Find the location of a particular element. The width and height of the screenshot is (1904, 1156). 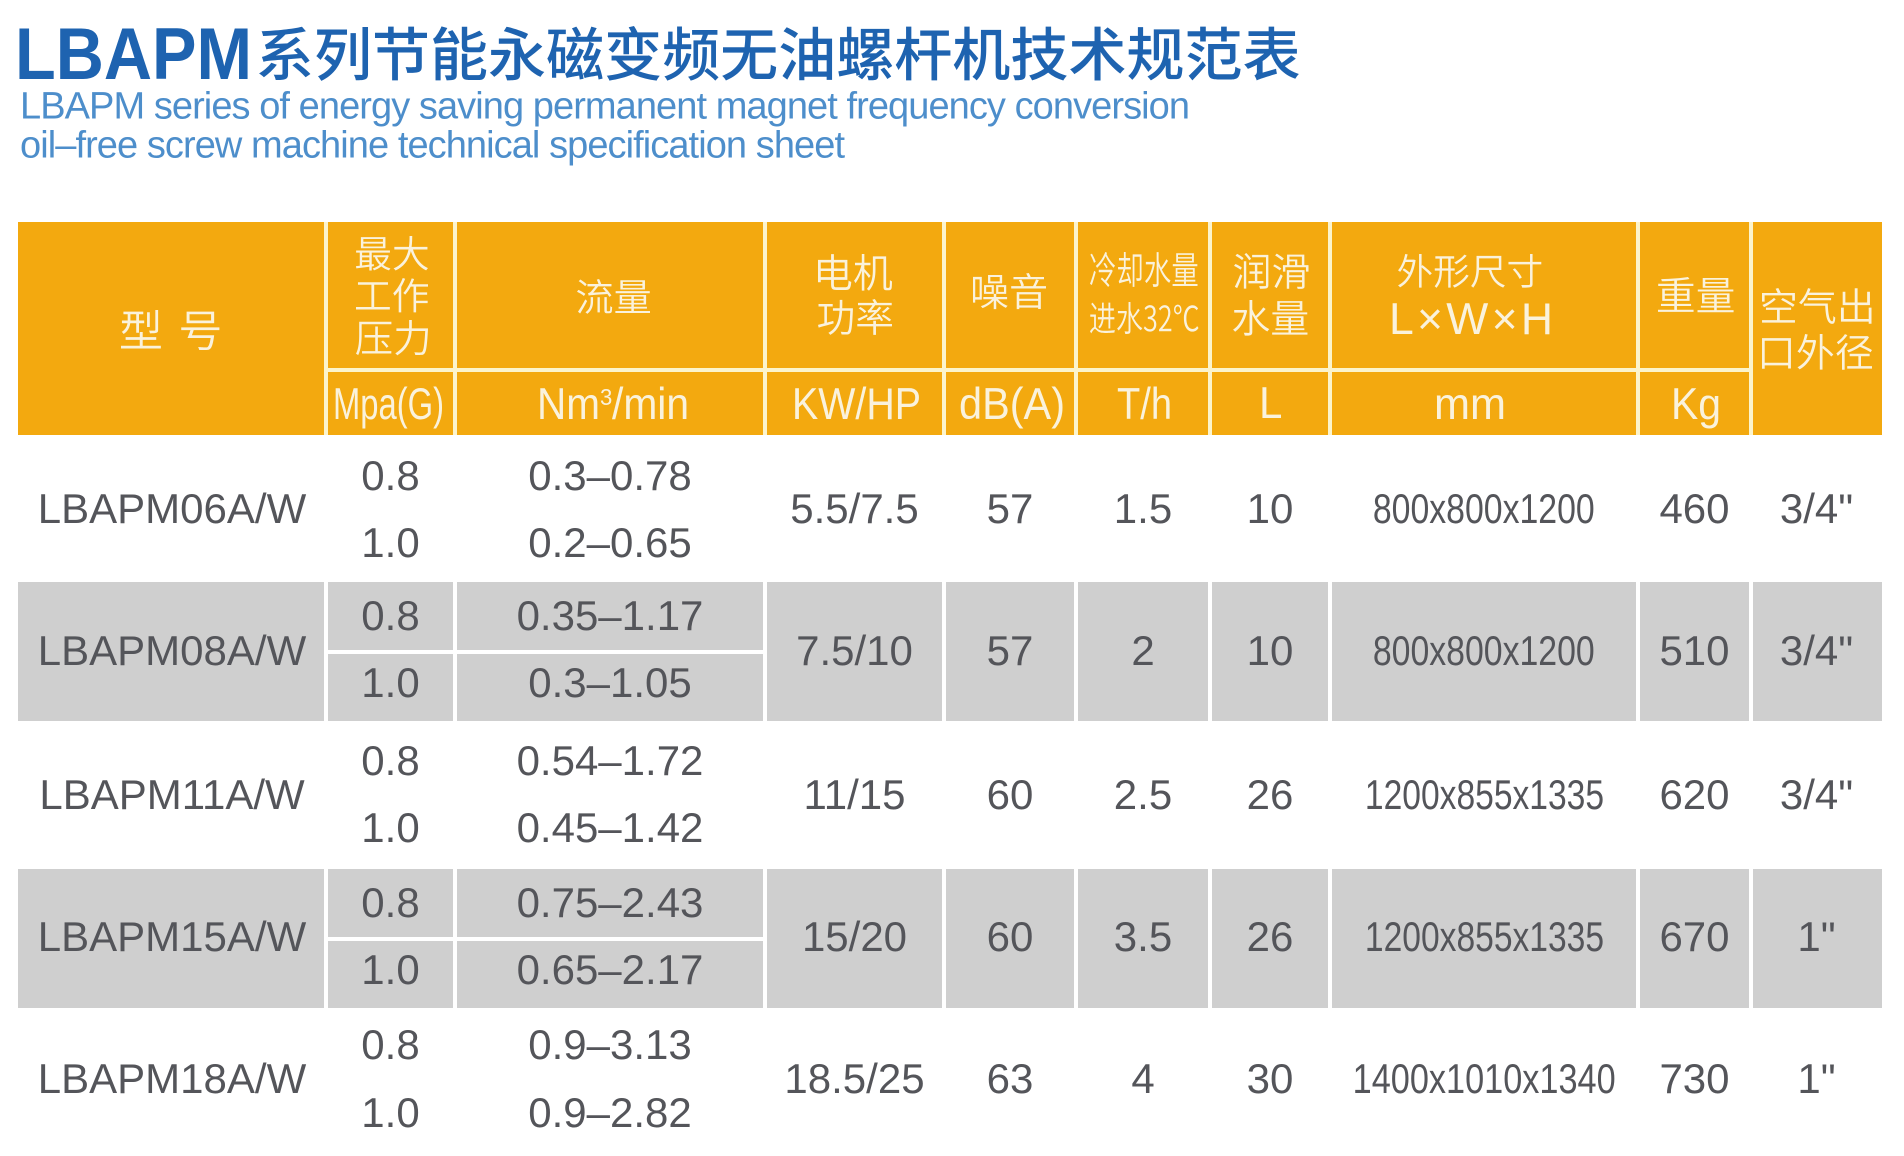

svg-text: dB(A) is located at coordinates (1012, 404).